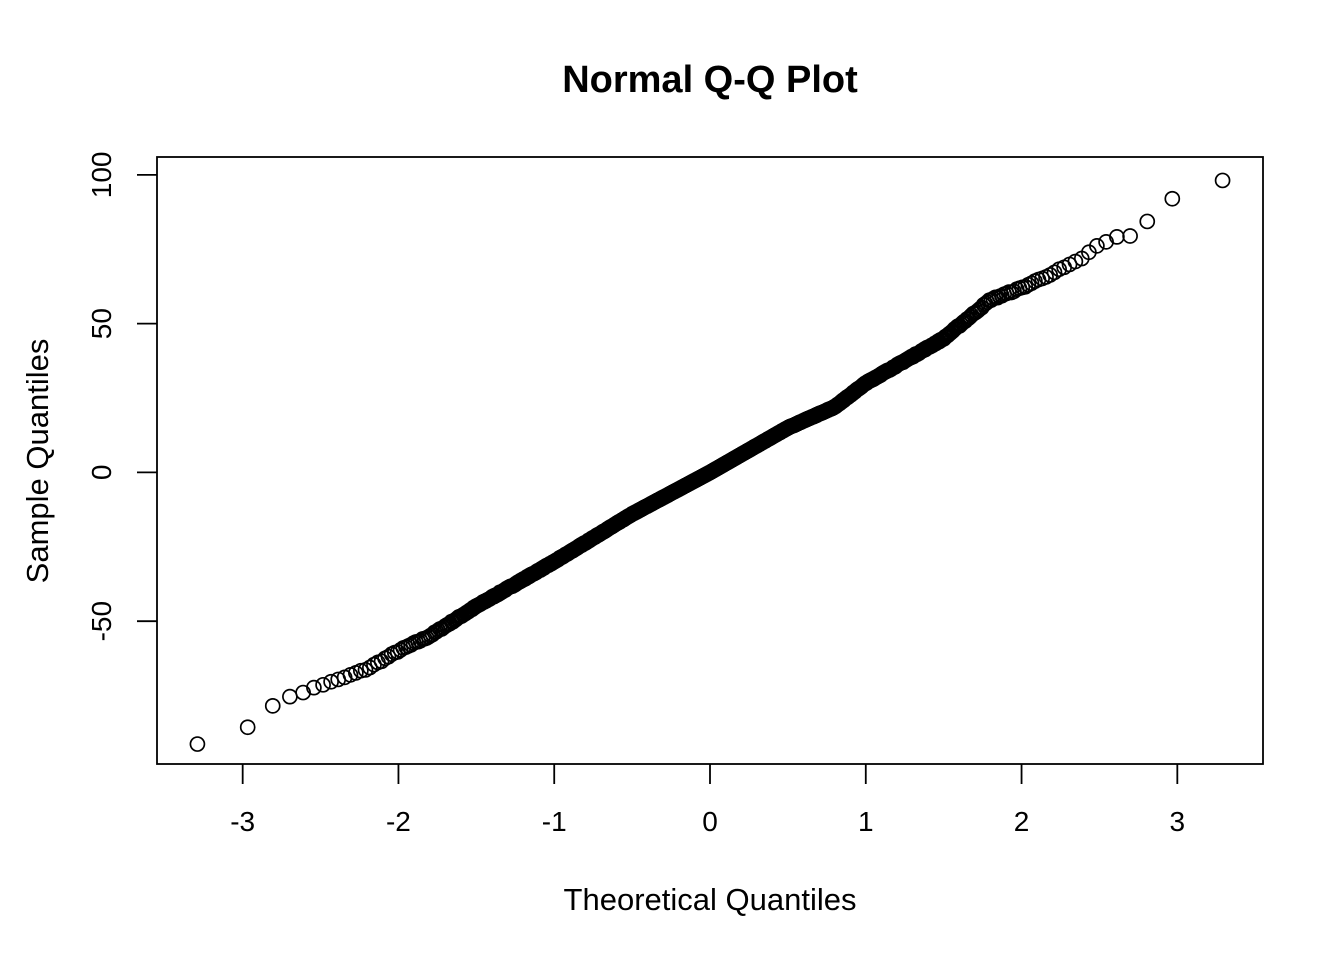 The height and width of the screenshot is (960, 1344). I want to click on x-tick-label: 3, so click(1178, 821).